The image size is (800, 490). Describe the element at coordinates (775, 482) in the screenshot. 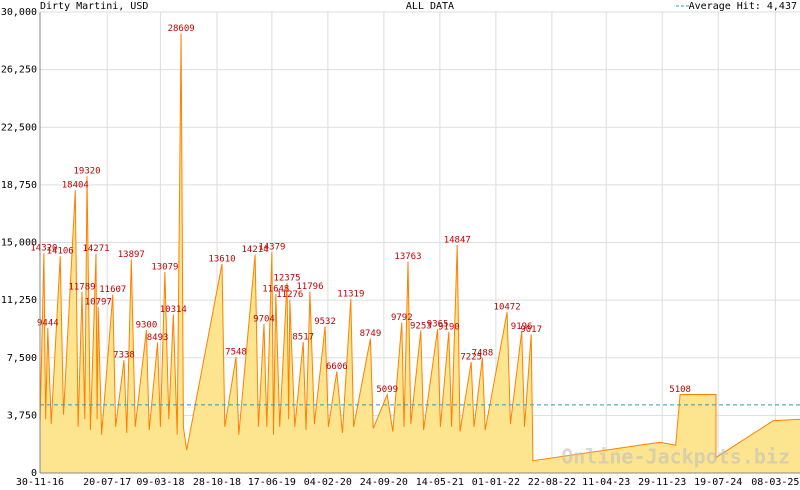

I see `x-tick-label: 08-03-25` at that location.